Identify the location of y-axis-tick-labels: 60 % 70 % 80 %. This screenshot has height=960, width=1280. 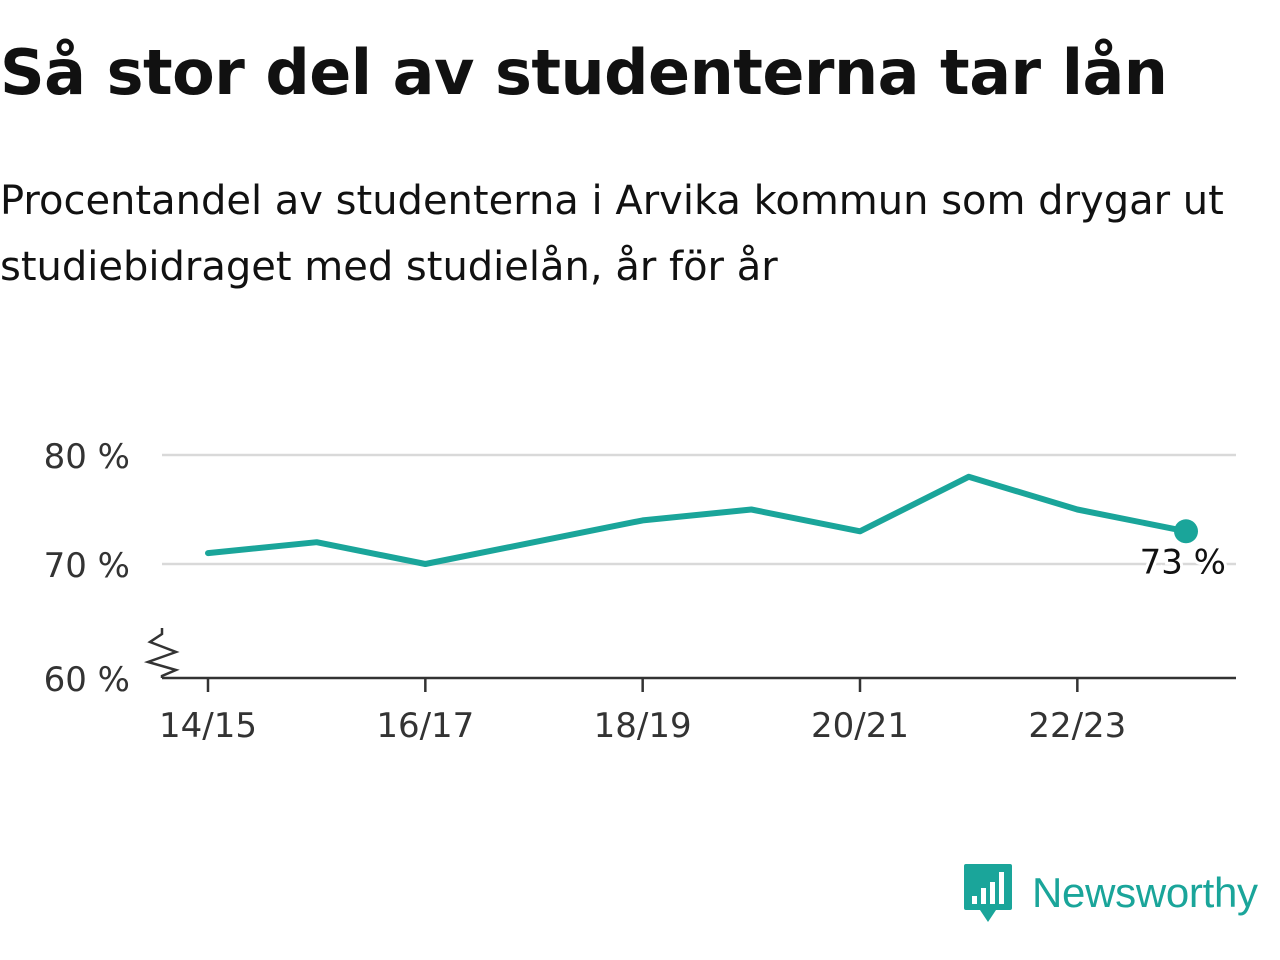
(87, 568).